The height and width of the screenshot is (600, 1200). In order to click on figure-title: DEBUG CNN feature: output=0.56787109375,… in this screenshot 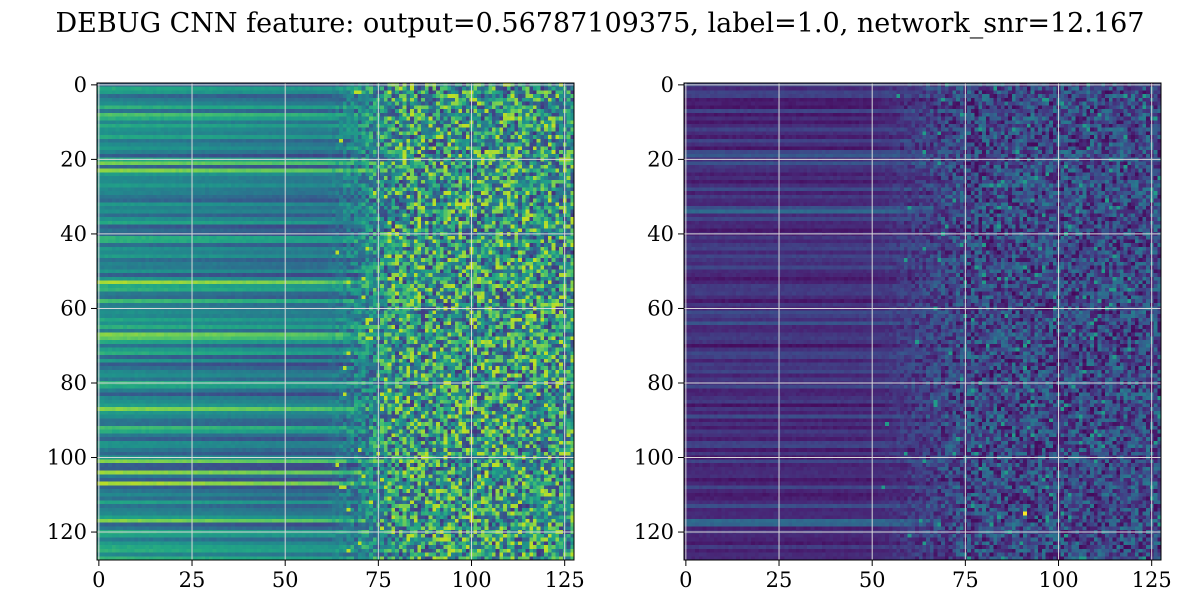, I will do `click(600, 23)`.